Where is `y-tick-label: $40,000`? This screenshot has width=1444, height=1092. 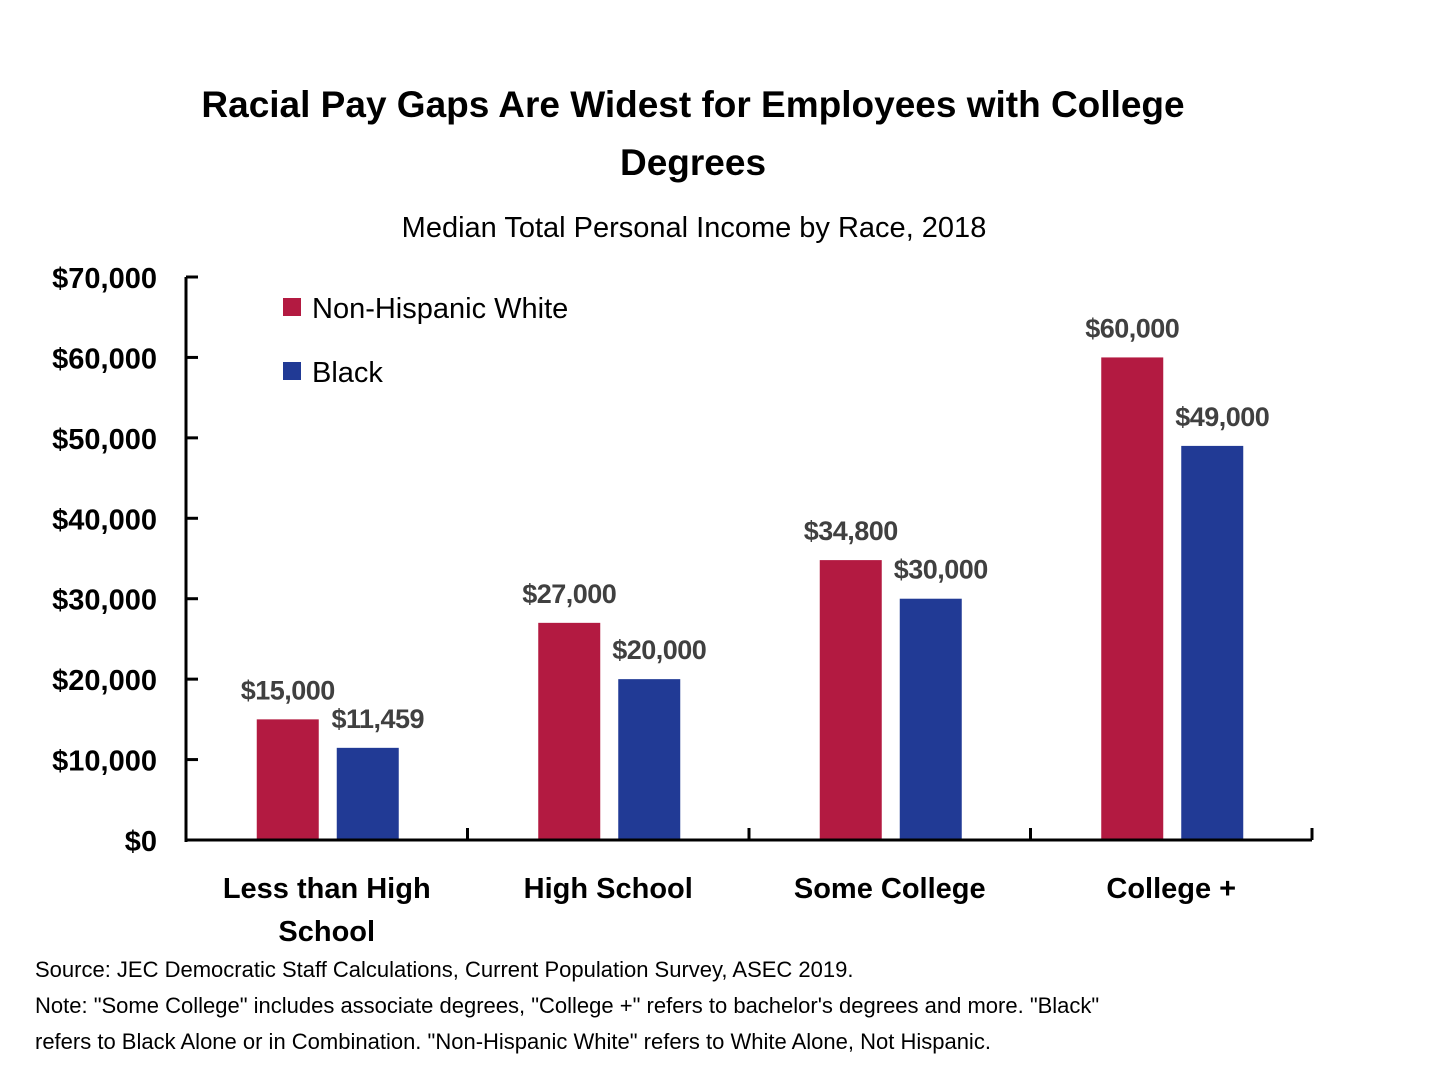 y-tick-label: $40,000 is located at coordinates (104, 520).